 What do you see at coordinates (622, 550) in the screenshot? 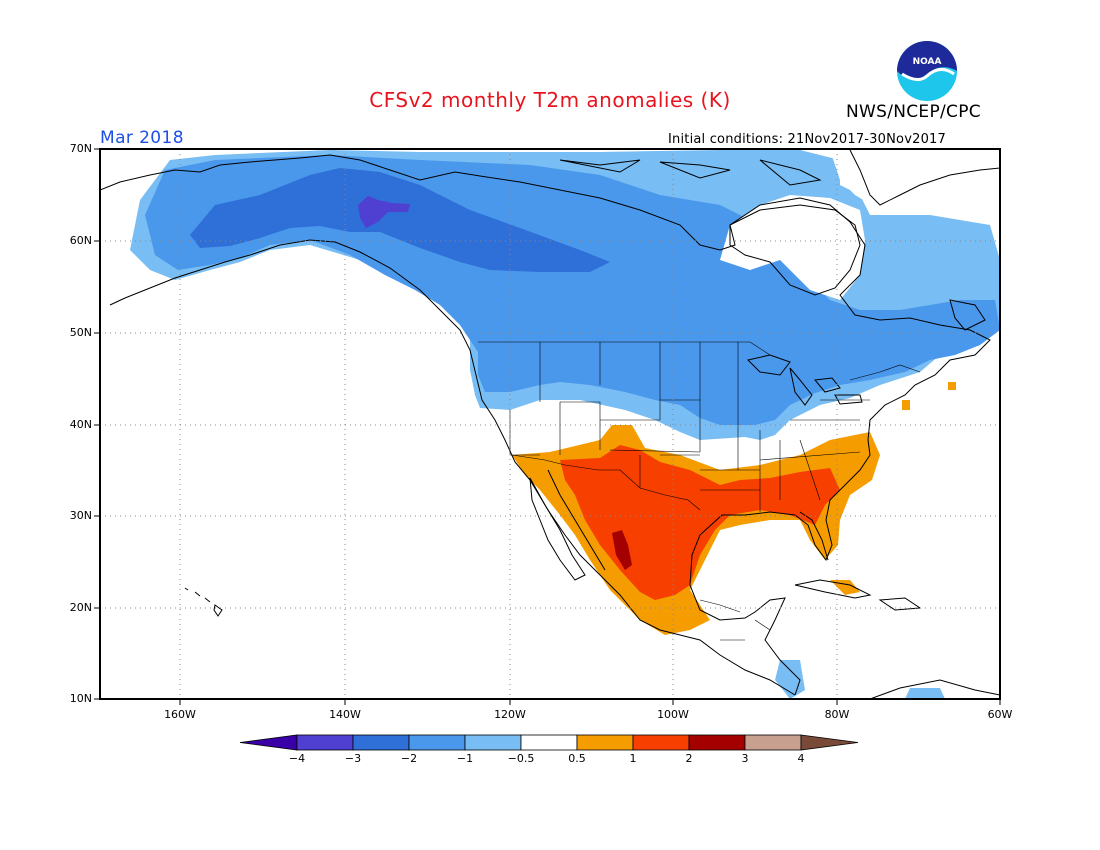
I see `dark-red-anomaly-region` at bounding box center [622, 550].